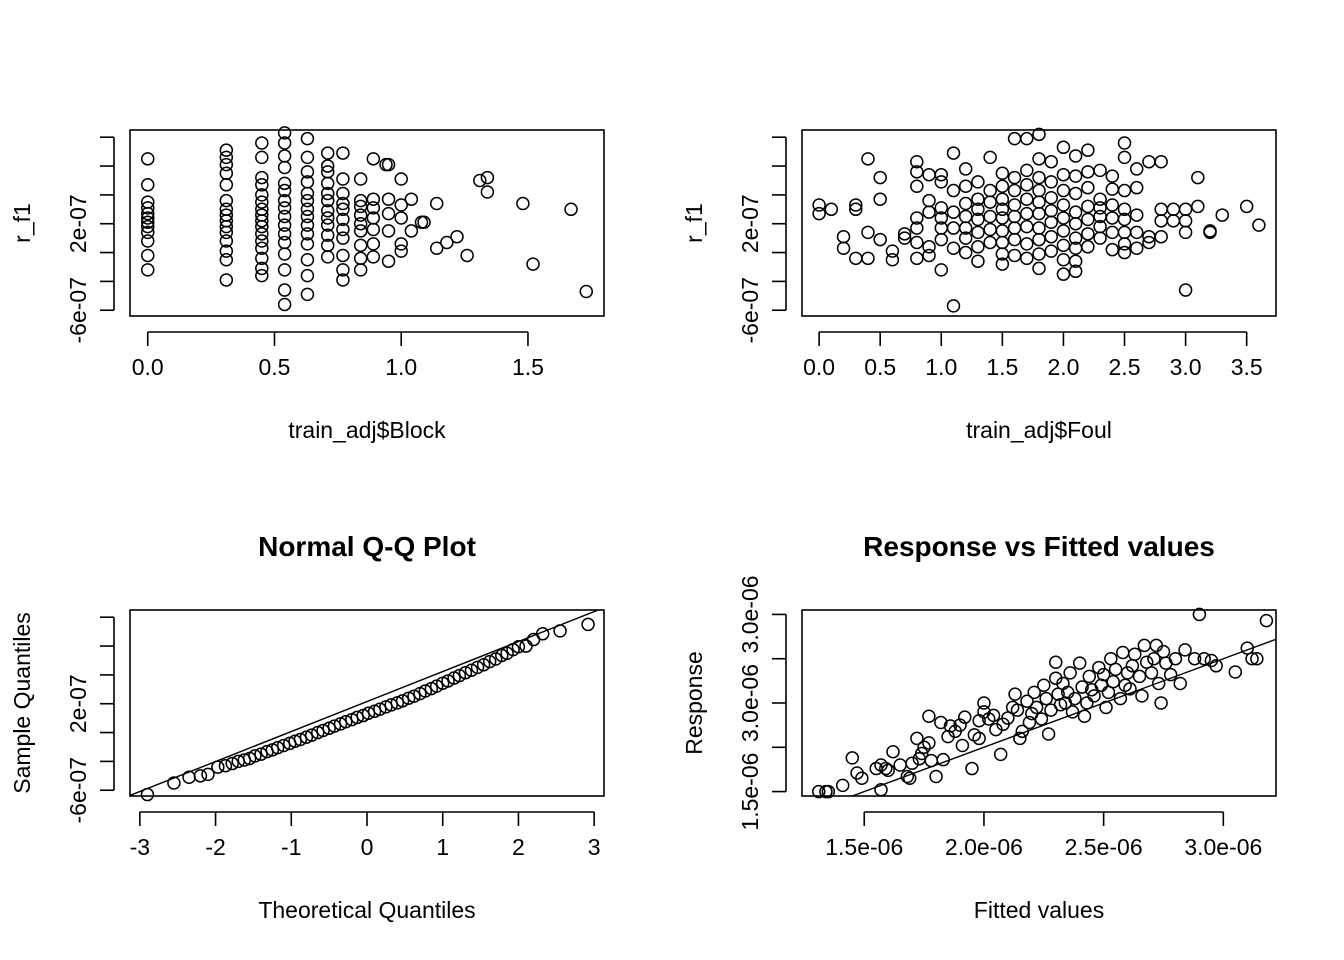 This screenshot has height=960, width=1344. What do you see at coordinates (594, 847) in the screenshot?
I see `x-tick-label: 3` at bounding box center [594, 847].